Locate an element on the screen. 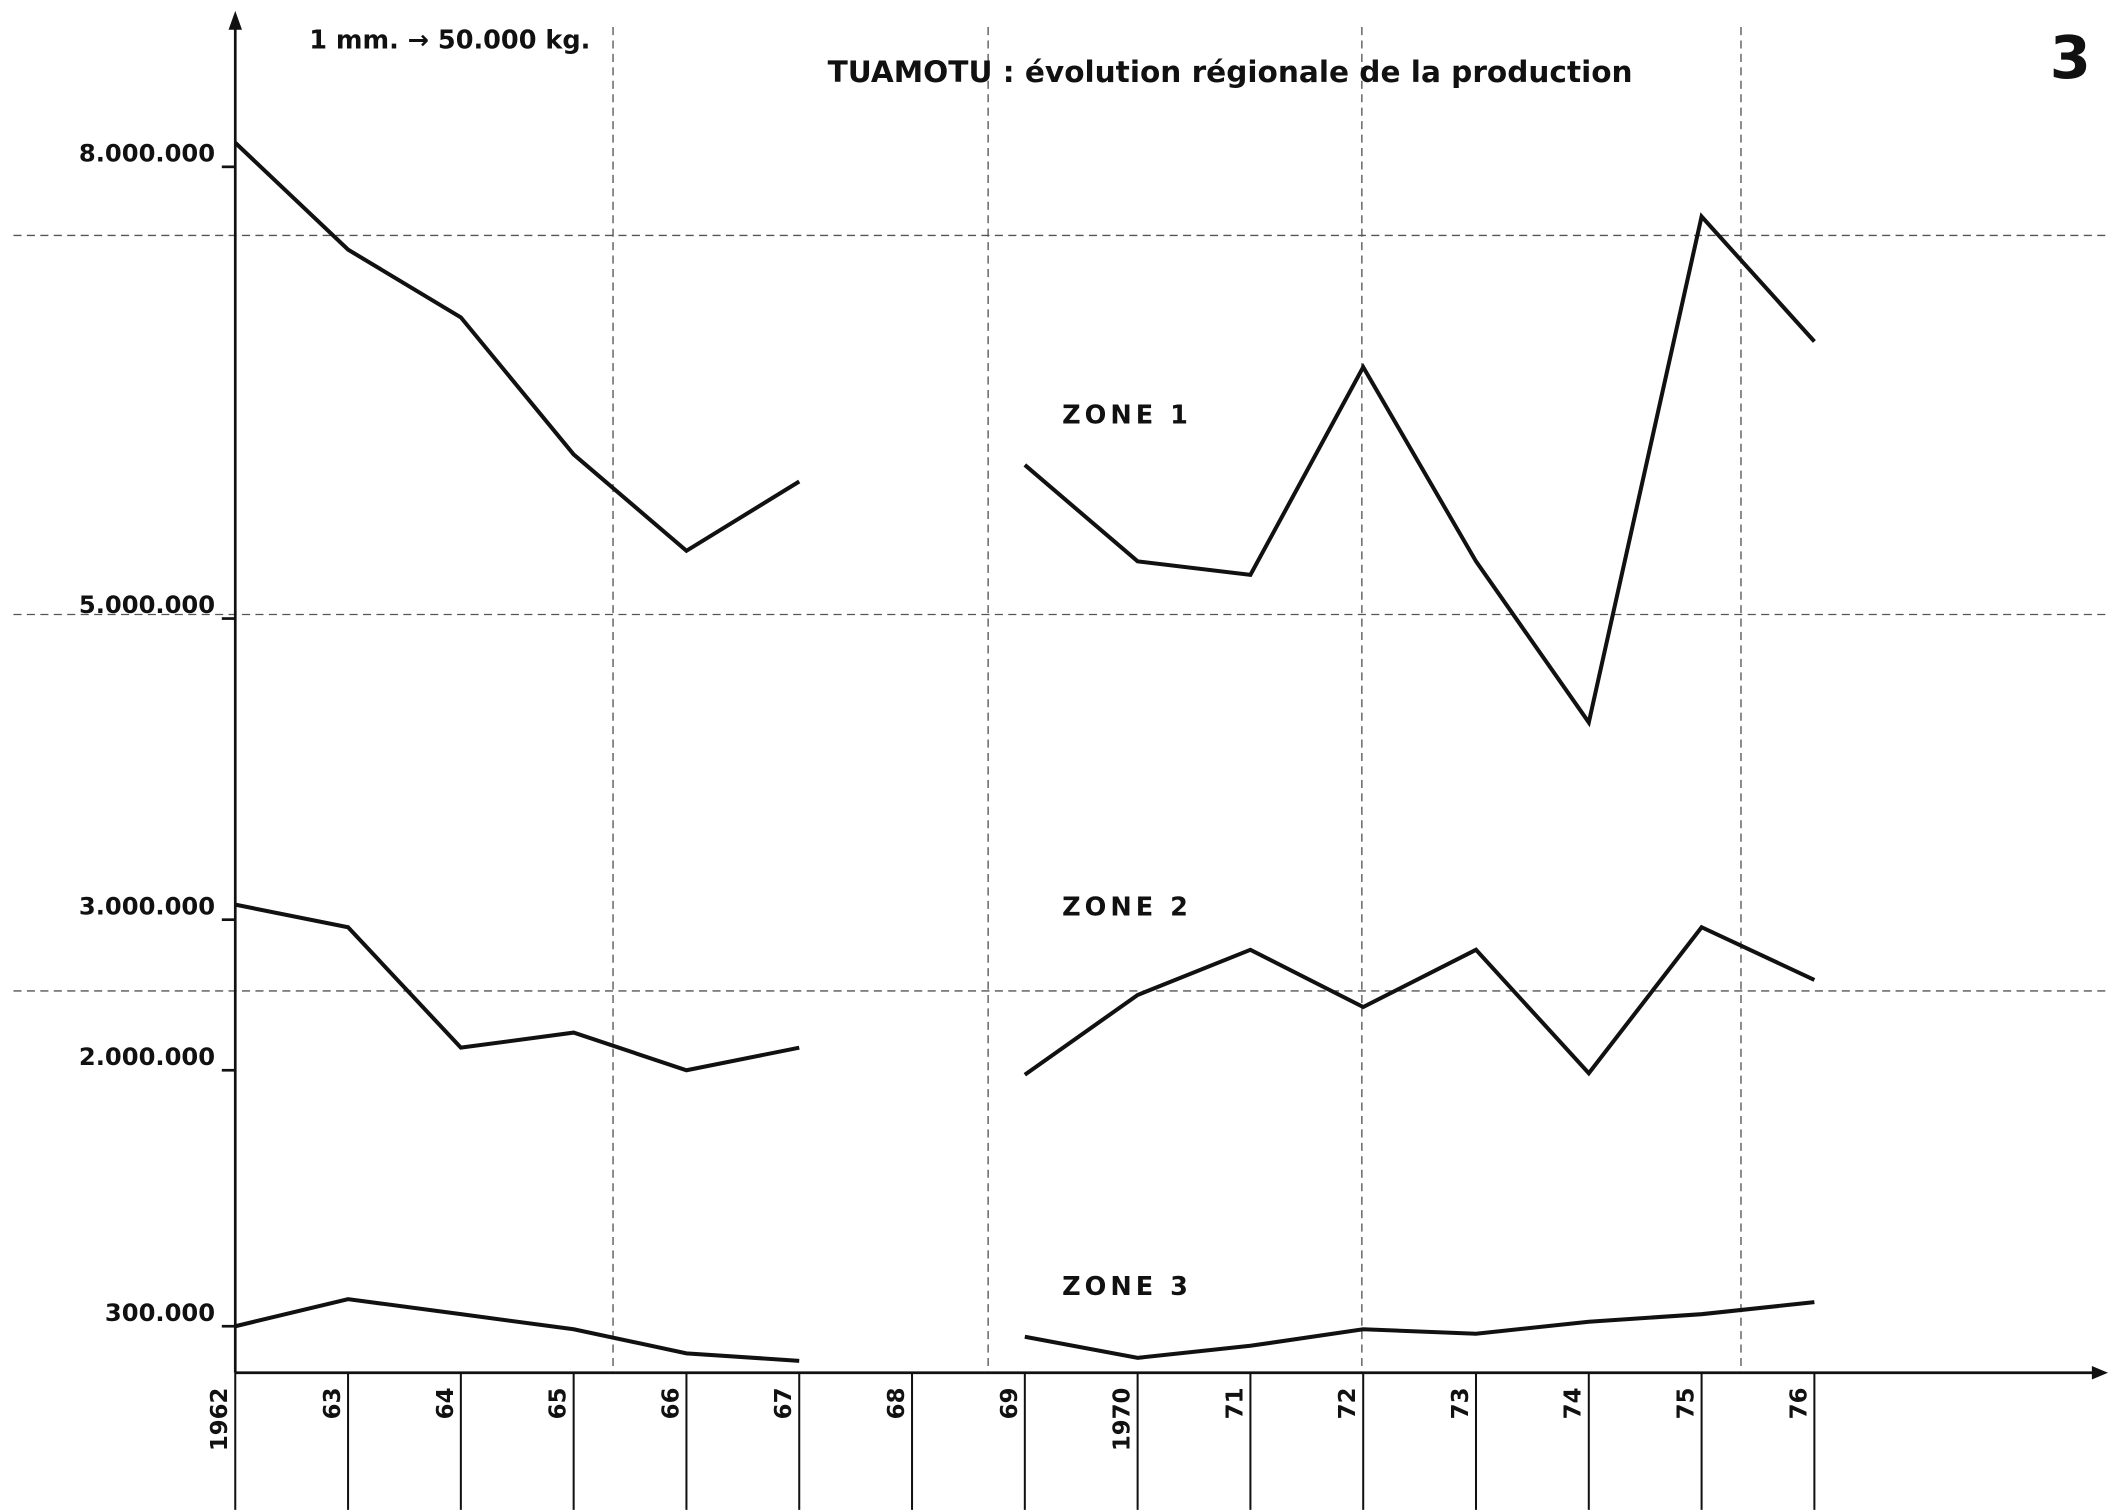 Image resolution: width=2108 pixels, height=1510 pixels. x-tick-label: 73 is located at coordinates (1461, 1404).